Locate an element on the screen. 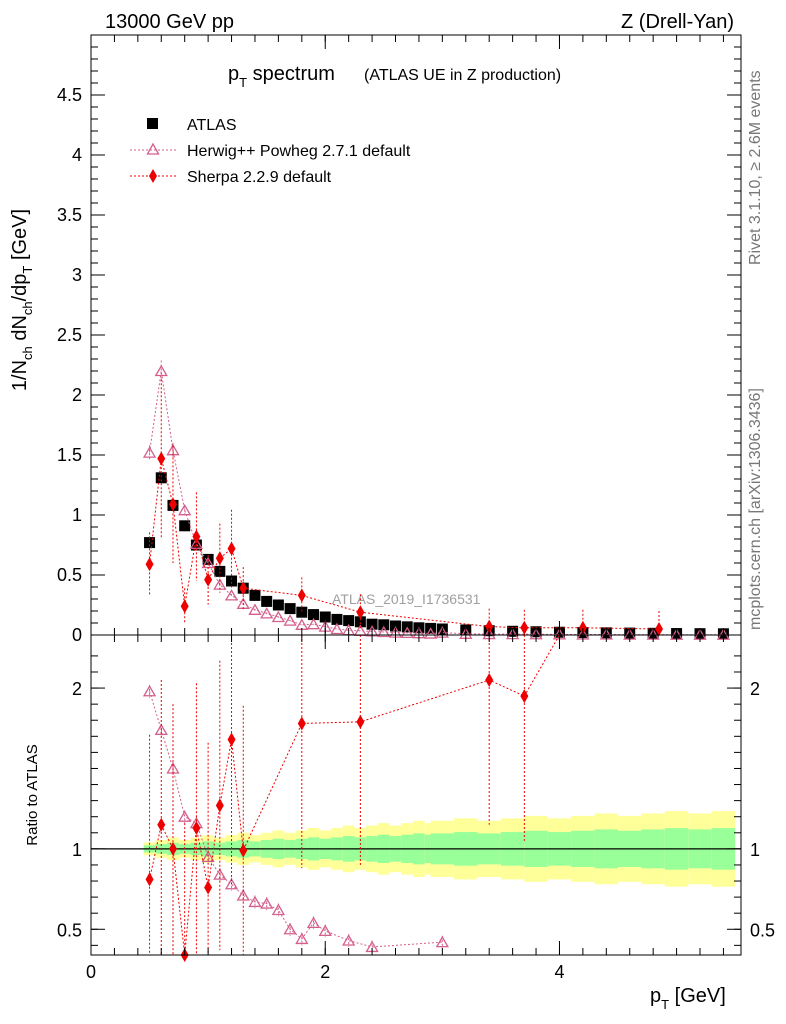  ratio-line-sherpa-2-2-9-default is located at coordinates (337, 817).